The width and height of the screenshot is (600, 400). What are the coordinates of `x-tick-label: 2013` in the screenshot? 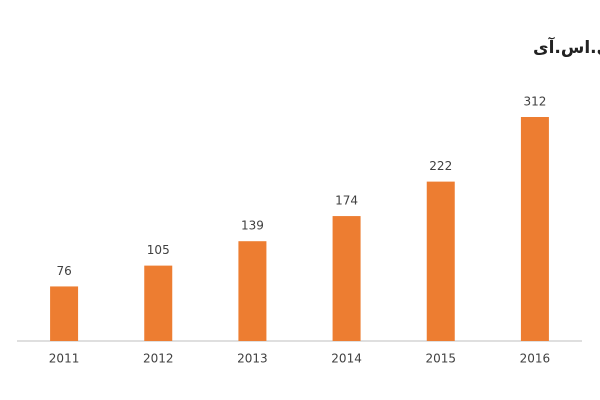 It's located at (252, 359).